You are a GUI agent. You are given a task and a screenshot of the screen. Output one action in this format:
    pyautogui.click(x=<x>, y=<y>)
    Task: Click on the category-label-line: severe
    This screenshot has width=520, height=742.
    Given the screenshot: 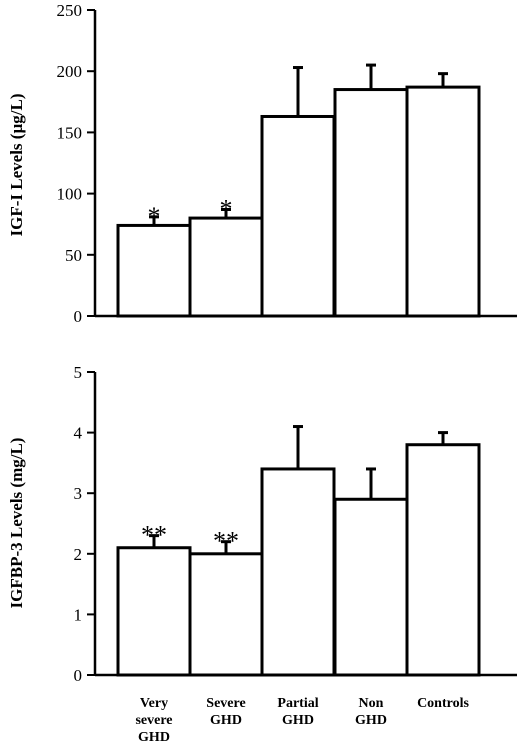 What is the action you would take?
    pyautogui.click(x=153, y=720)
    